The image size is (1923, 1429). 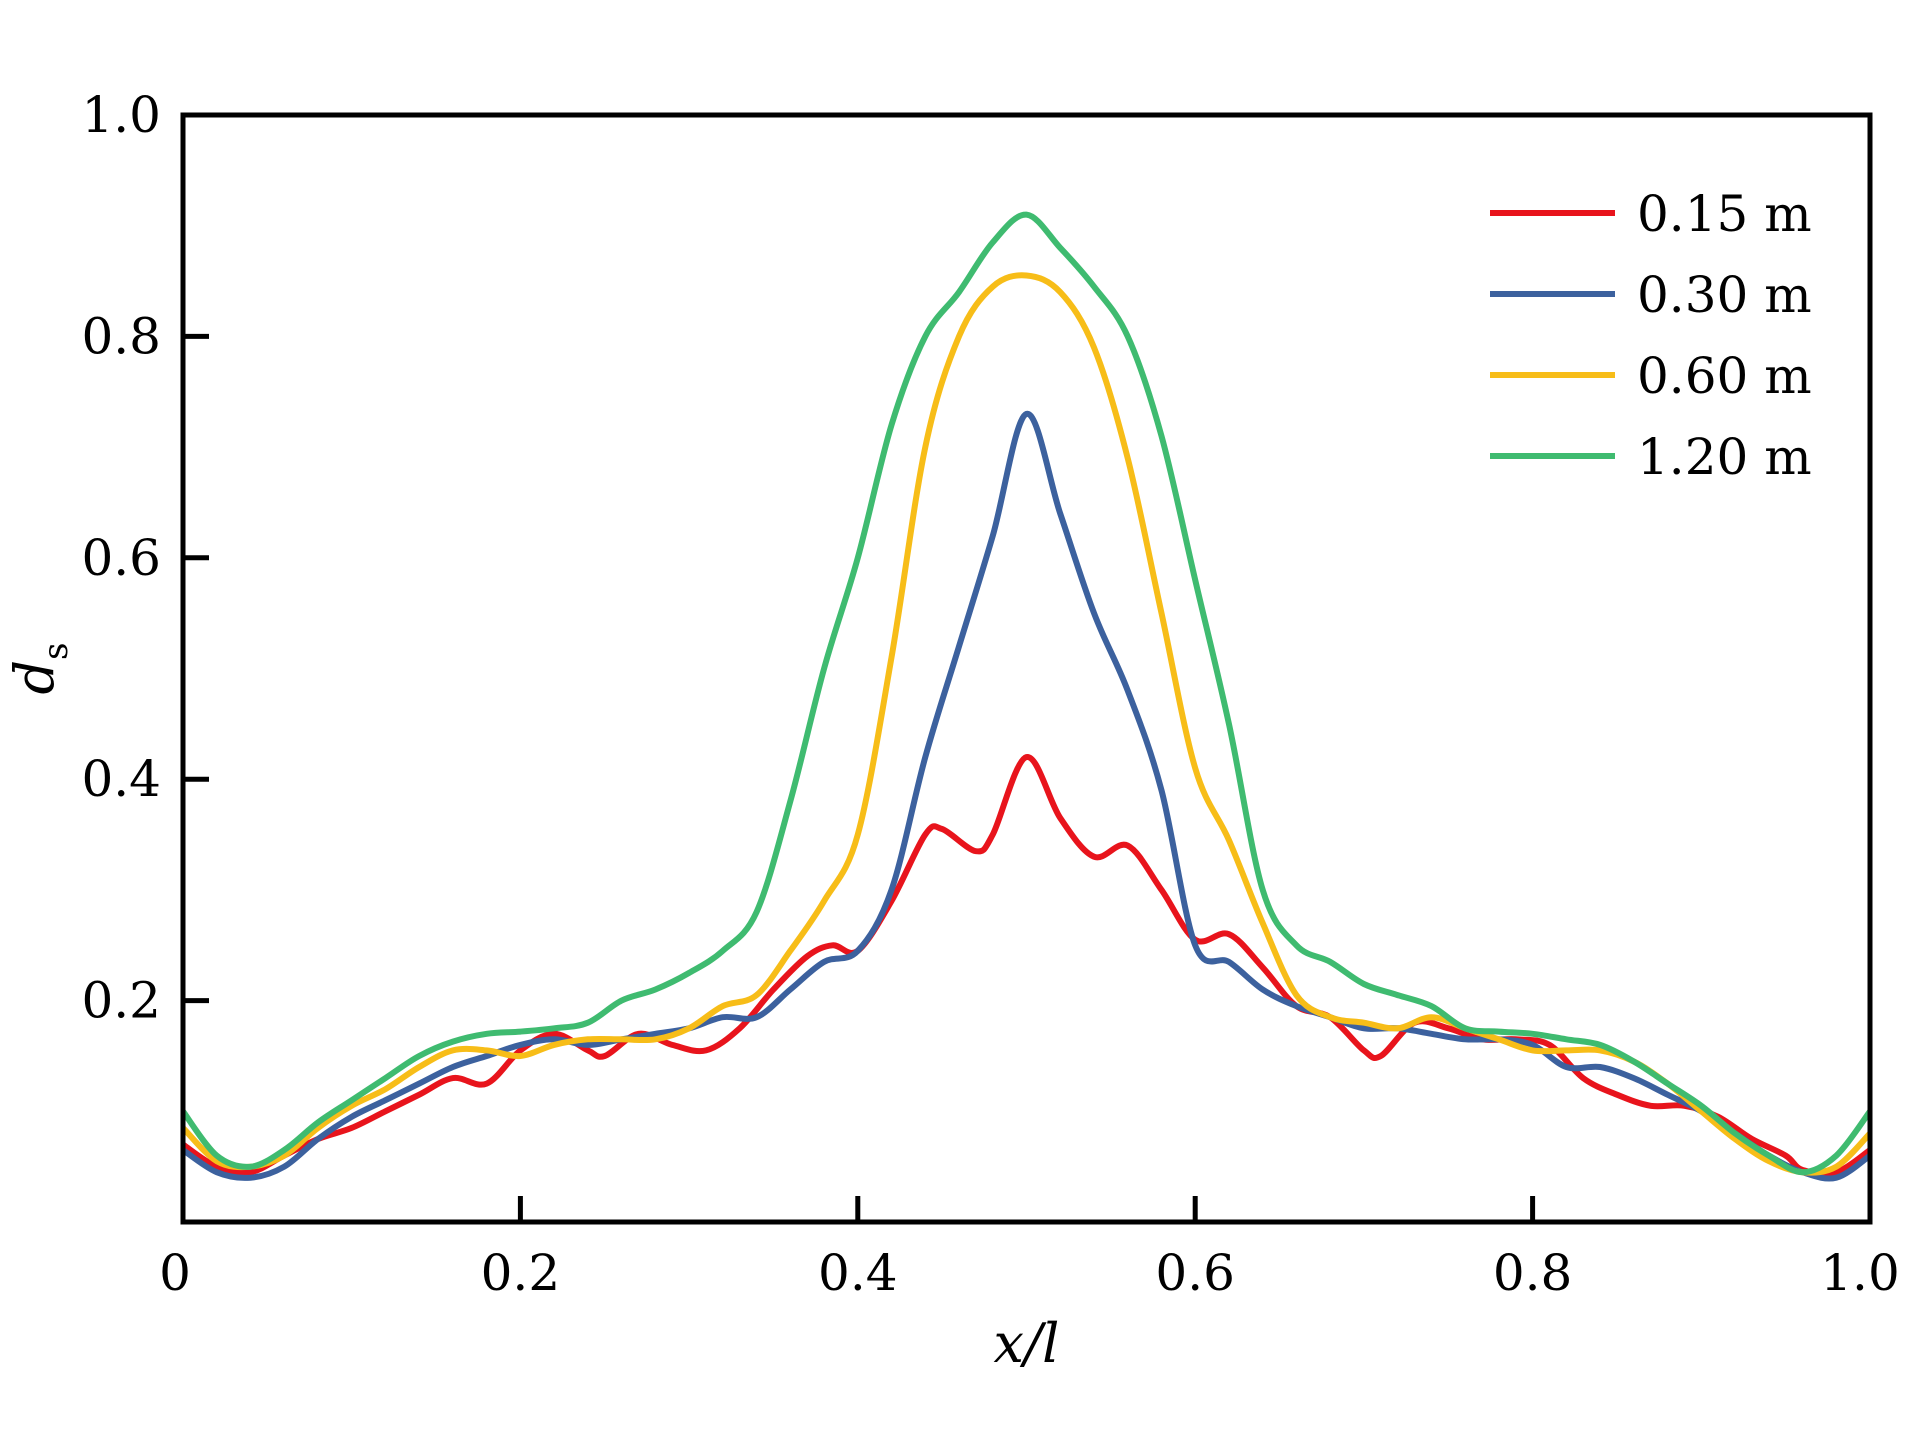 I want to click on y-tick-label: 0.6, so click(x=121, y=558).